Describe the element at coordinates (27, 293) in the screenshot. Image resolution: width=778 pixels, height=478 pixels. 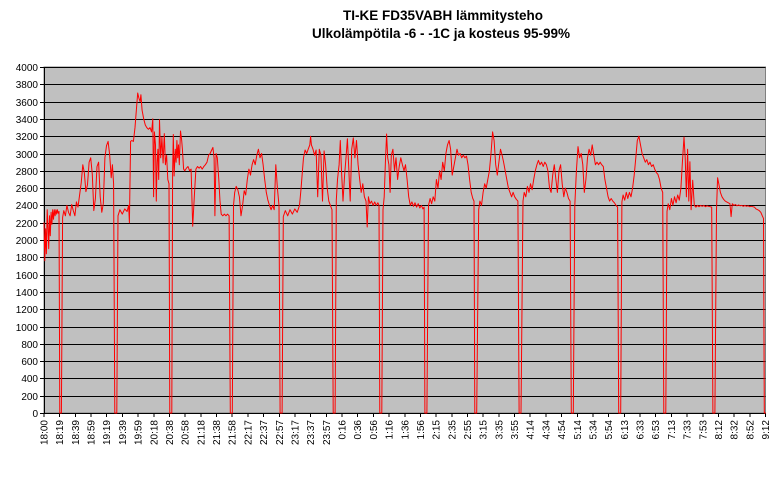
I see `y-axis-label: 1400` at that location.